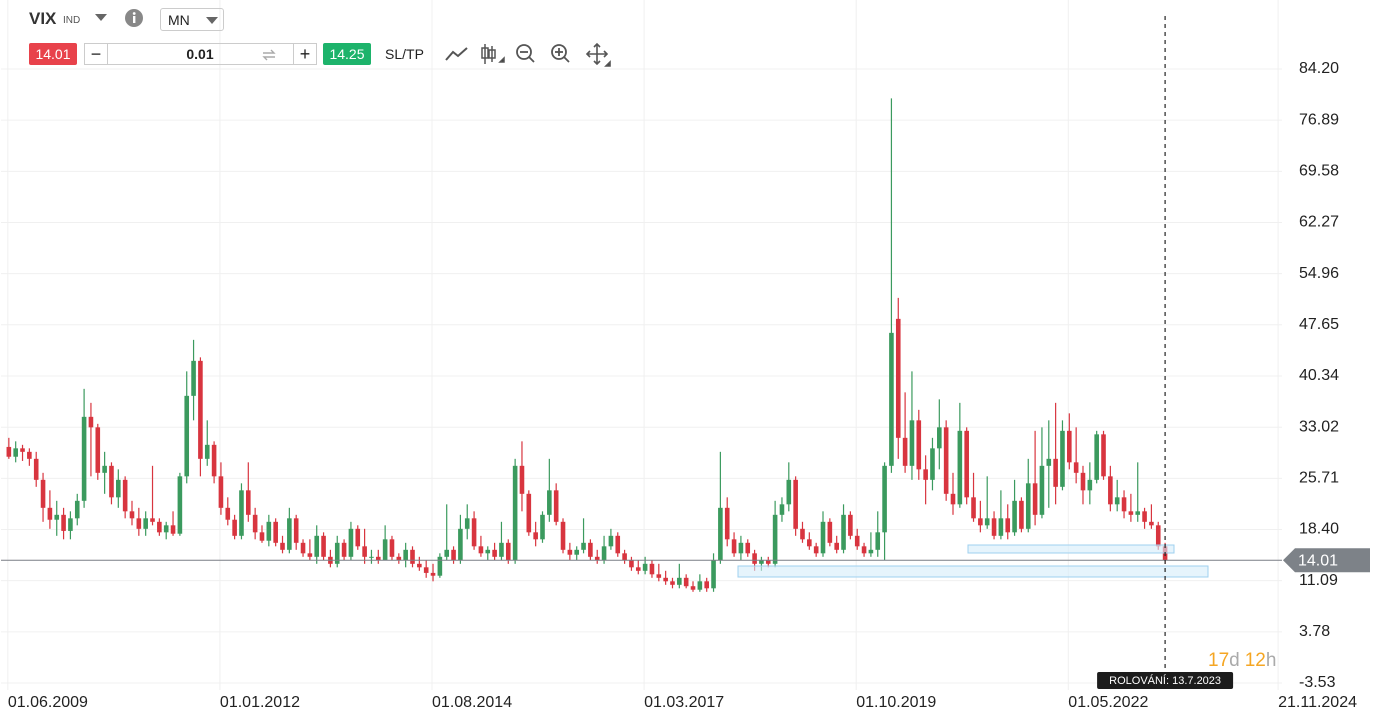 The height and width of the screenshot is (727, 1390). Describe the element at coordinates (1319, 171) in the screenshot. I see `y-tick-label: 69.58` at that location.